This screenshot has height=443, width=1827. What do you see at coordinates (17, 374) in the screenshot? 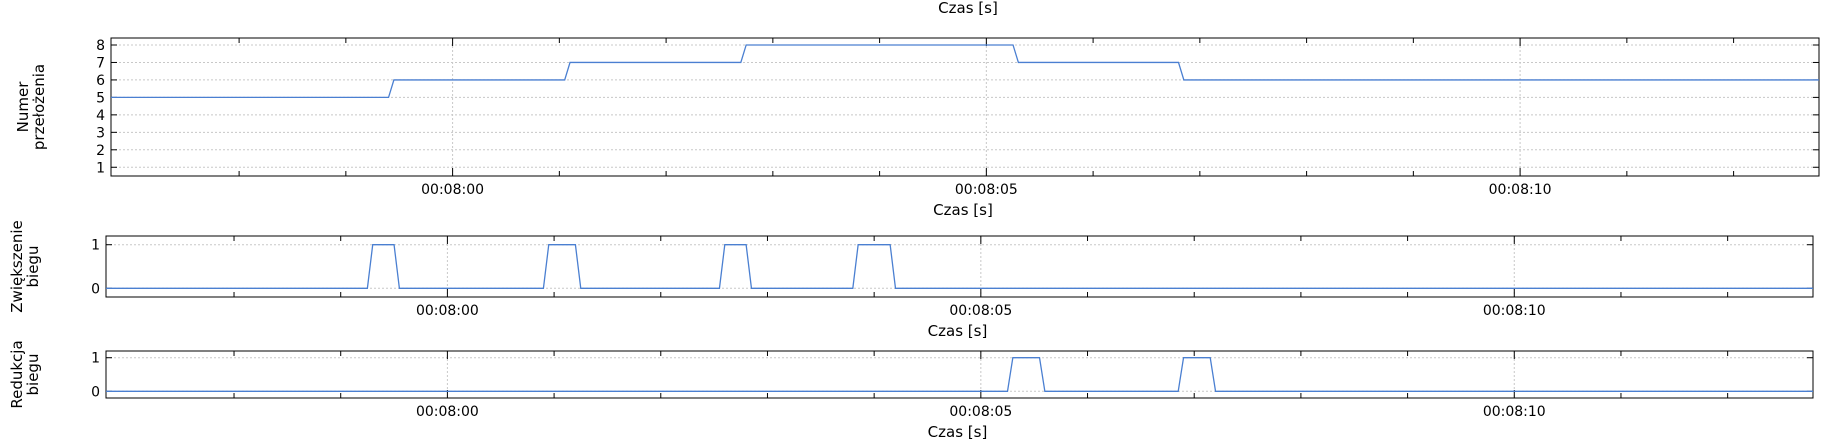
I see `y-axis-title-line: Redukcja` at bounding box center [17, 374].